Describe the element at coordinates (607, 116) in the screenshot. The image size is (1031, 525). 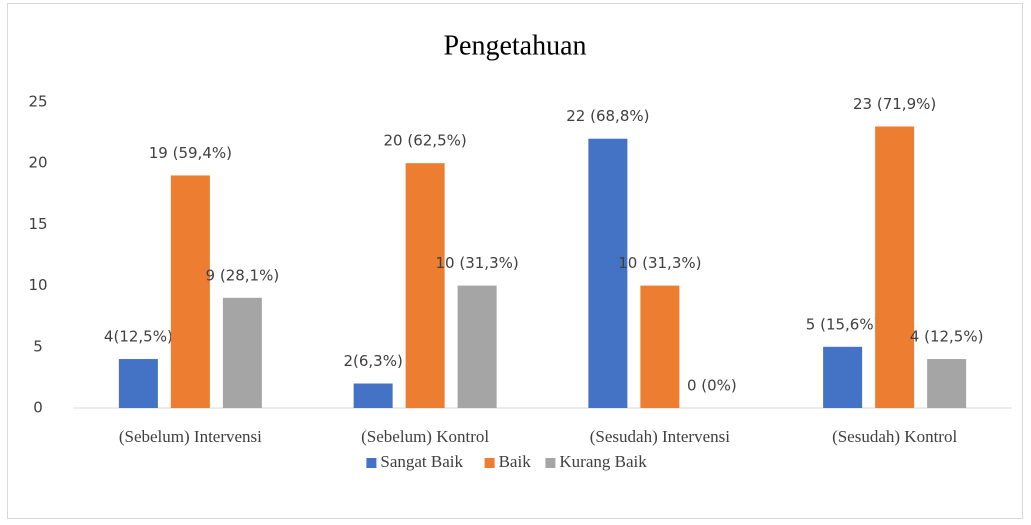
I see `data-label: 22 (68,8%)` at that location.